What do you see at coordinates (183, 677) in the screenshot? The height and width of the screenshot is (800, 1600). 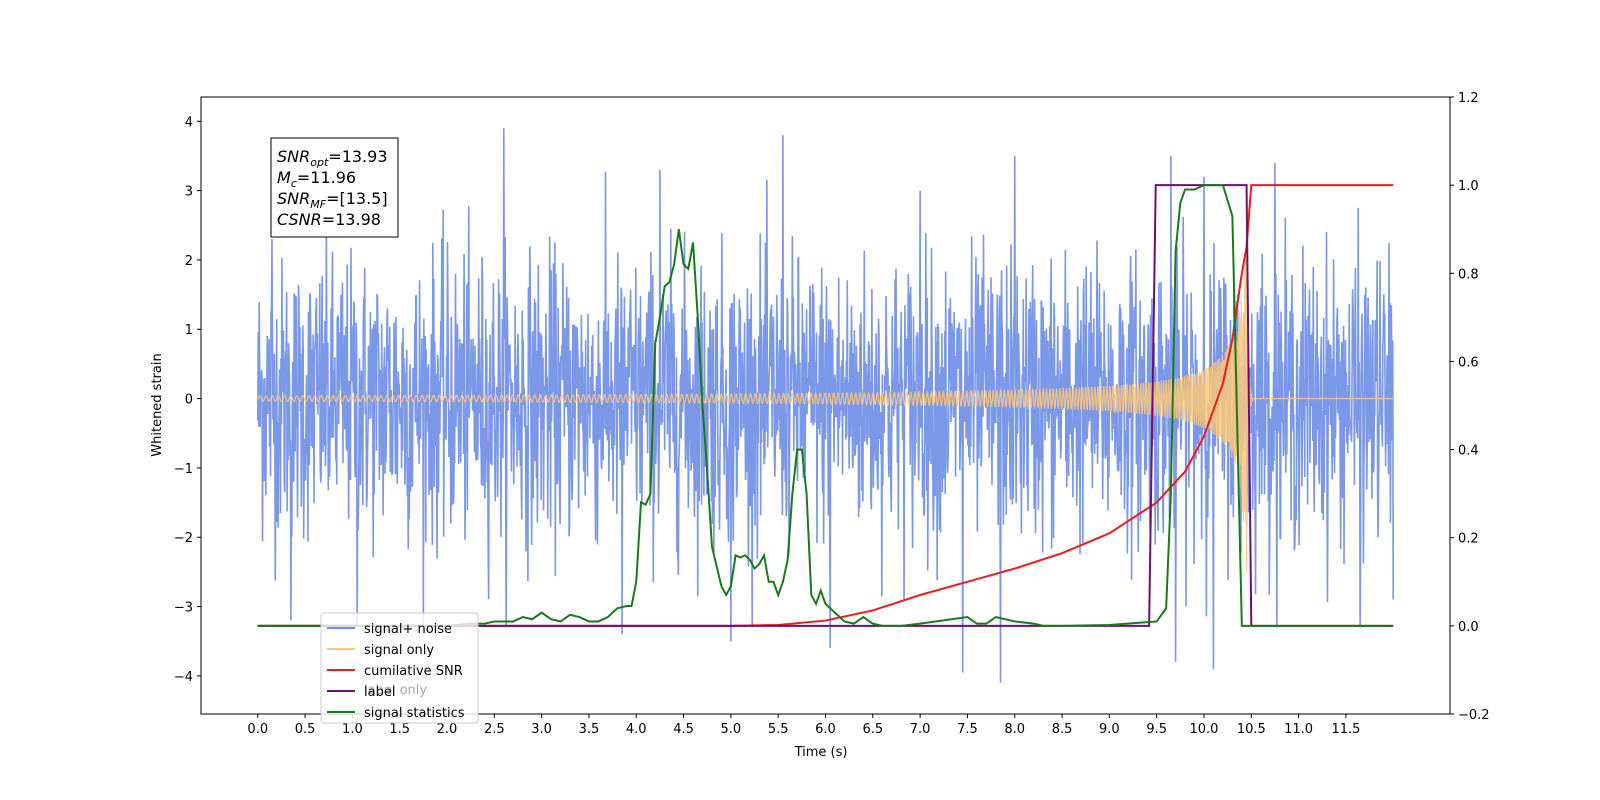 I see `y-tick-label: −4` at bounding box center [183, 677].